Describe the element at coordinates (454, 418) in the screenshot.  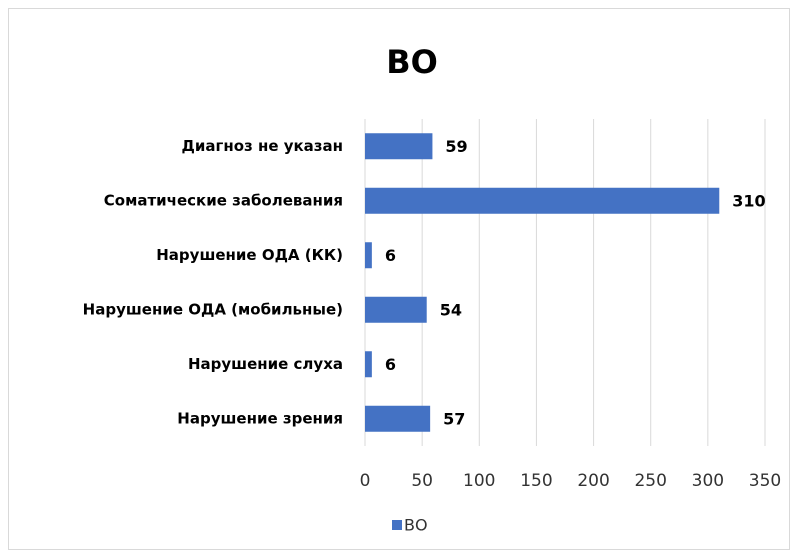
I see `value-label: 57` at that location.